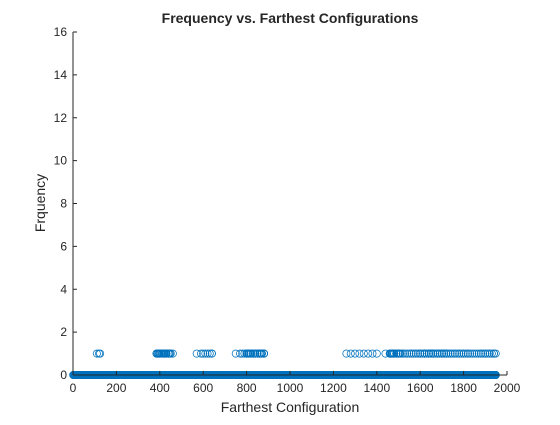 The width and height of the screenshot is (560, 425). Describe the element at coordinates (203, 388) in the screenshot. I see `x-tick-label: 600` at that location.